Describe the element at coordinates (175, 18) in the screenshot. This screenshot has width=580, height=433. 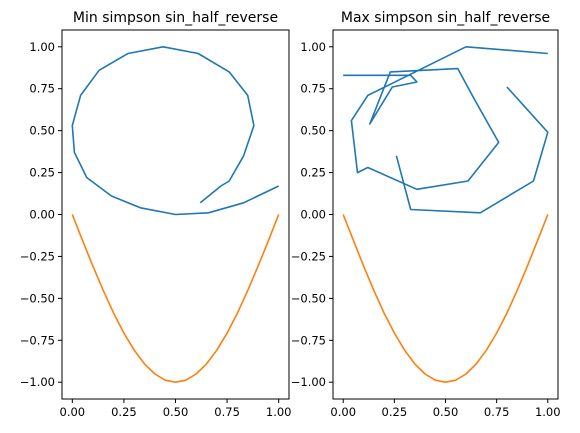
I see `subplot-title: Min simpson sin_half_reverse` at that location.